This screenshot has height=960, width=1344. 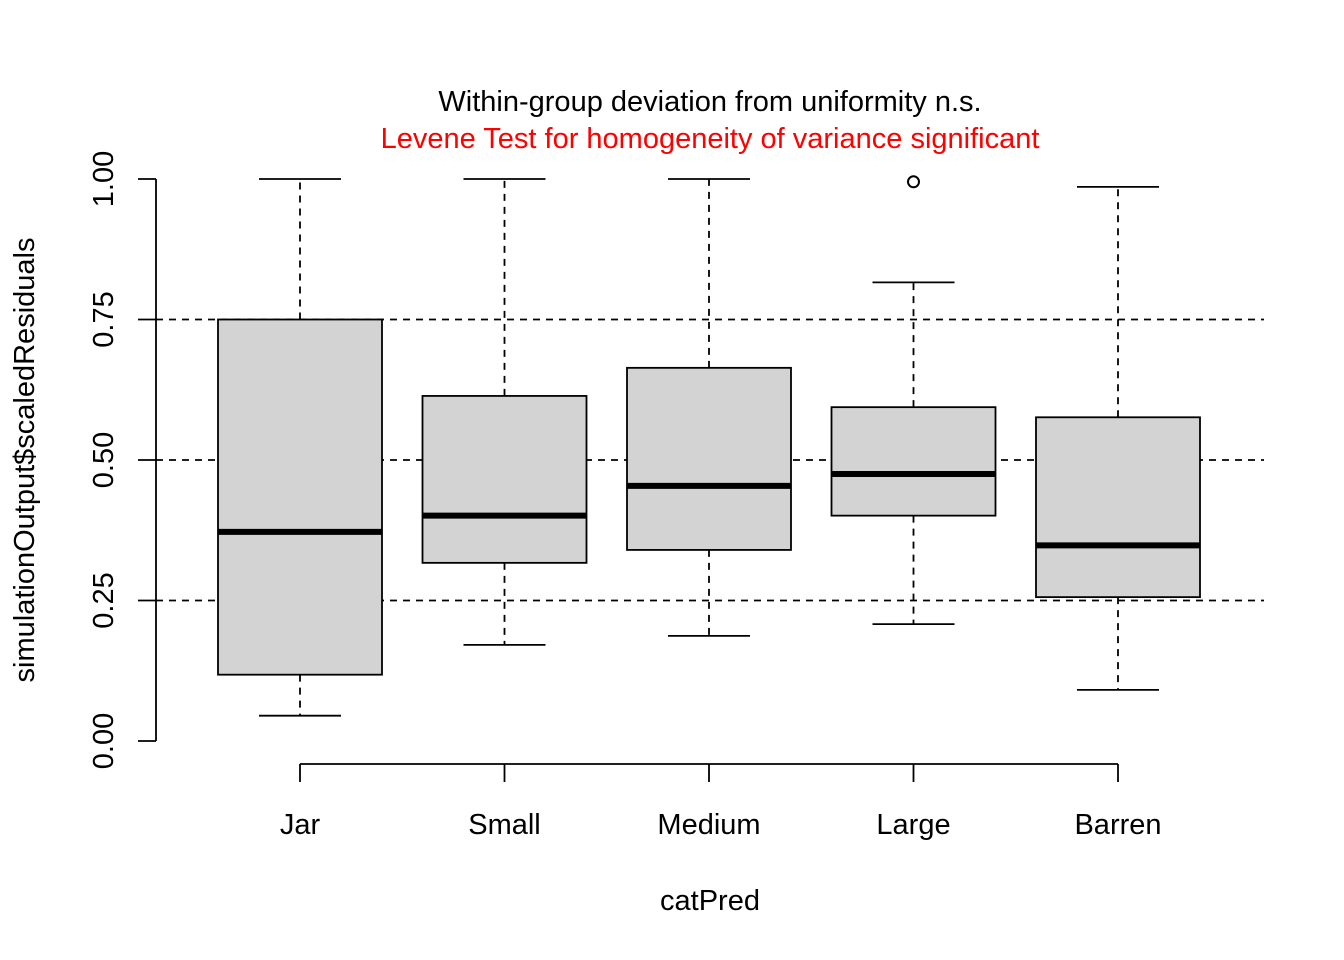 What do you see at coordinates (104, 741) in the screenshot?
I see `y-tick-label: 0.00` at bounding box center [104, 741].